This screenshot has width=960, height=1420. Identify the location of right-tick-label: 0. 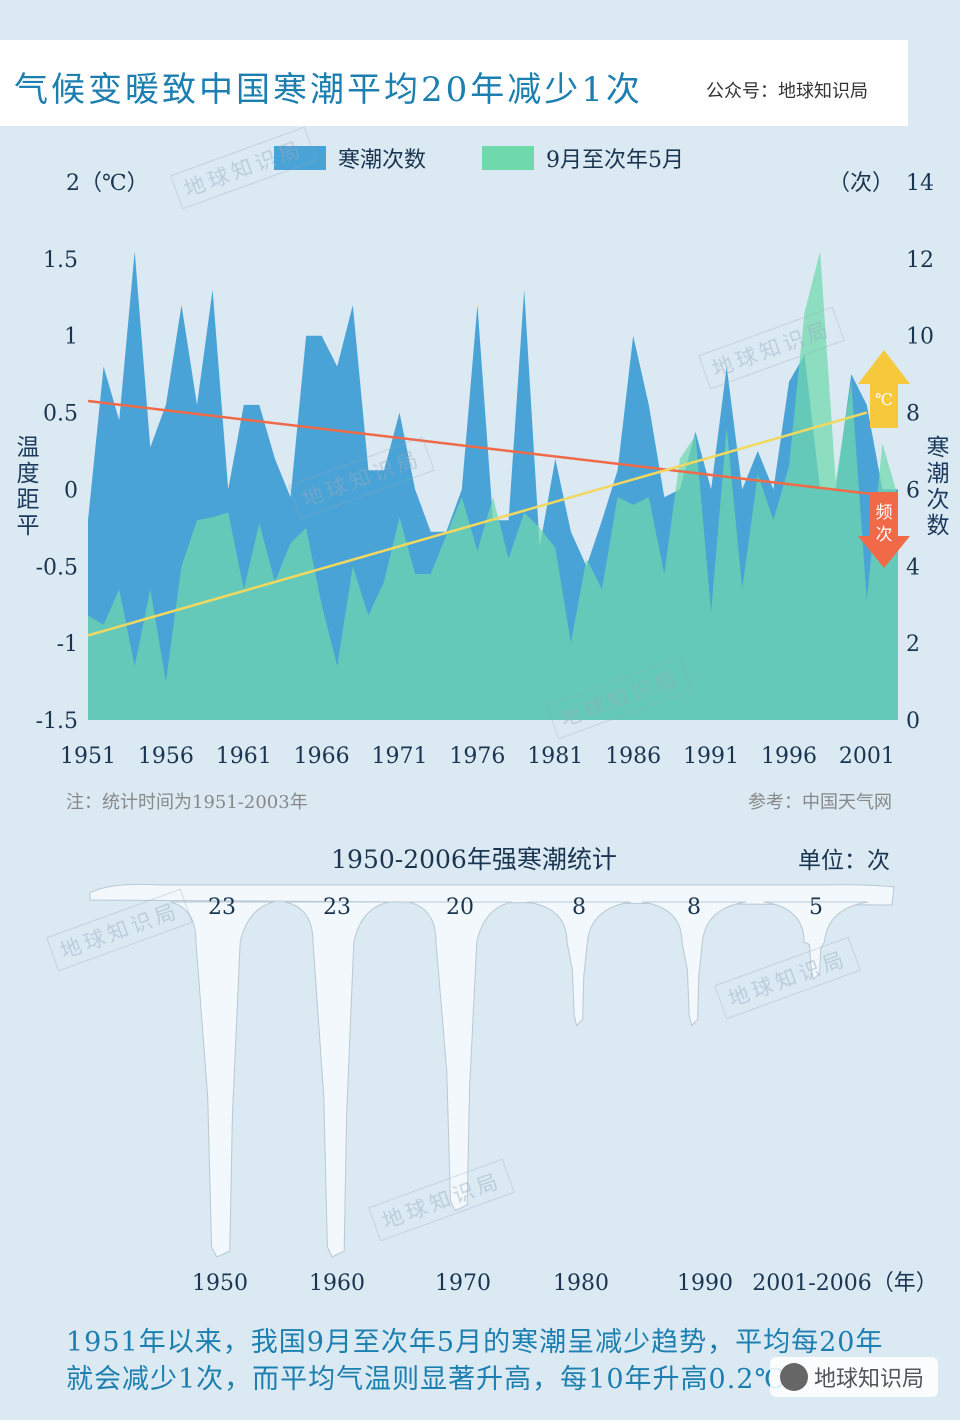
(913, 721).